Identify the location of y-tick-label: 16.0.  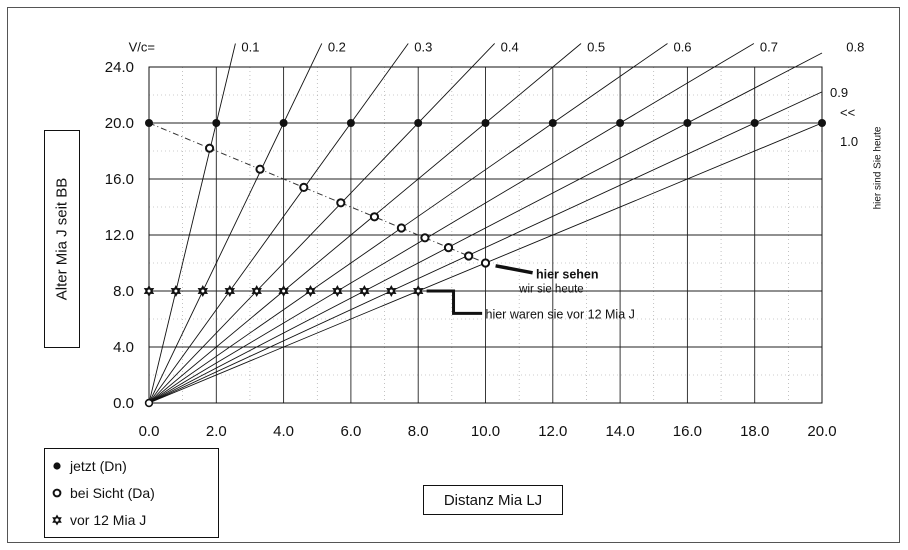
(119, 179).